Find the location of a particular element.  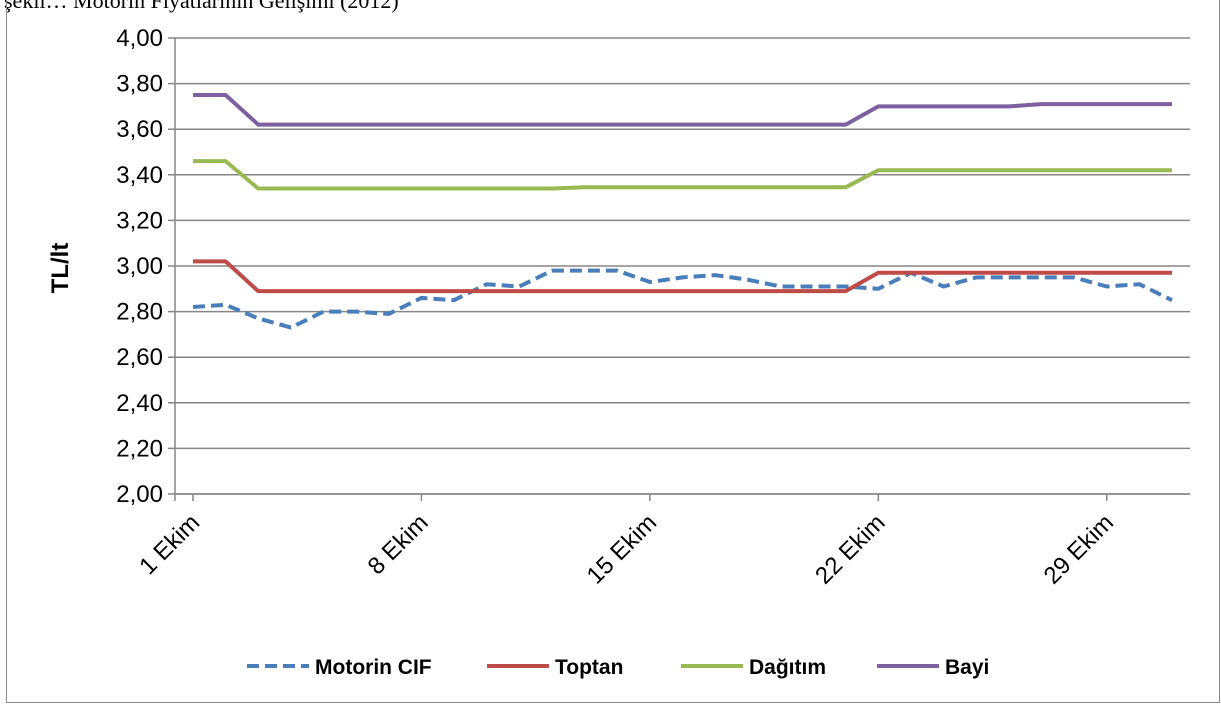

legend-item: Dağıtım is located at coordinates (753, 667).